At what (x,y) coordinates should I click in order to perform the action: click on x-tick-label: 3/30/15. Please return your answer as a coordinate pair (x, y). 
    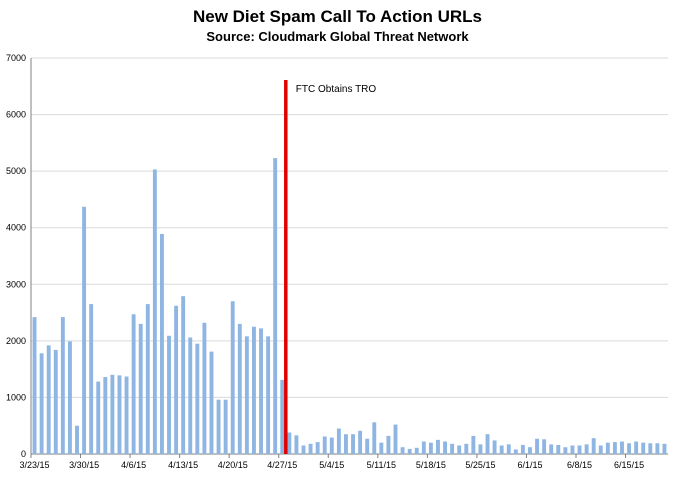
    Looking at the image, I should click on (84, 465).